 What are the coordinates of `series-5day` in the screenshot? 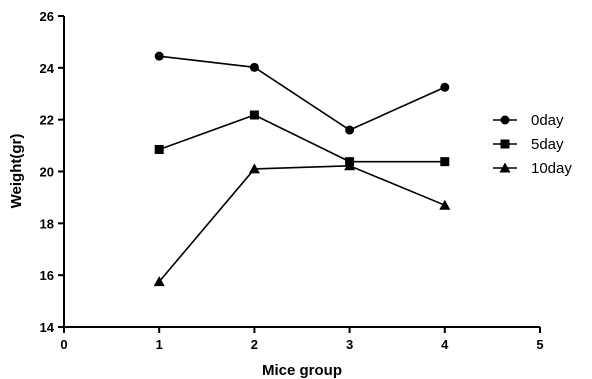 It's located at (302, 138).